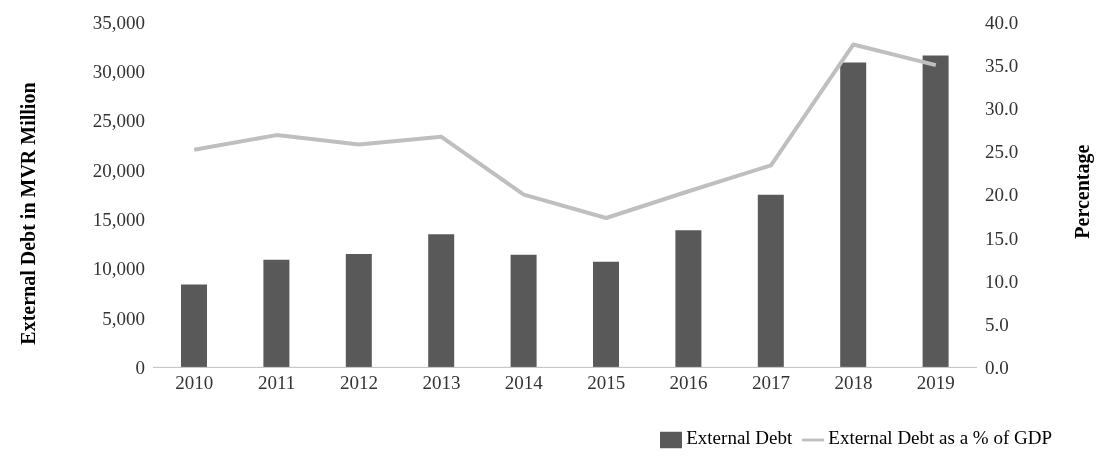 Image resolution: width=1110 pixels, height=469 pixels. Describe the element at coordinates (118, 72) in the screenshot. I see `y-tick-label: 30,000` at that location.